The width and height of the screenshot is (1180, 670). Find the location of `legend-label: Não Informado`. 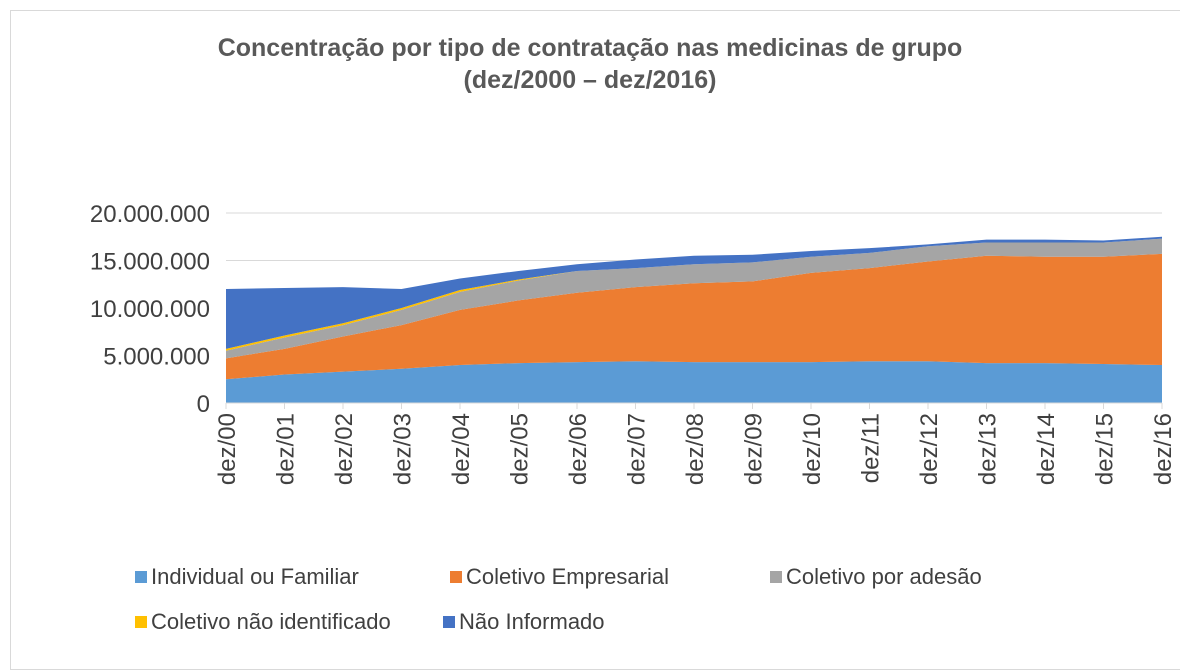

legend-label: Não Informado is located at coordinates (532, 621).